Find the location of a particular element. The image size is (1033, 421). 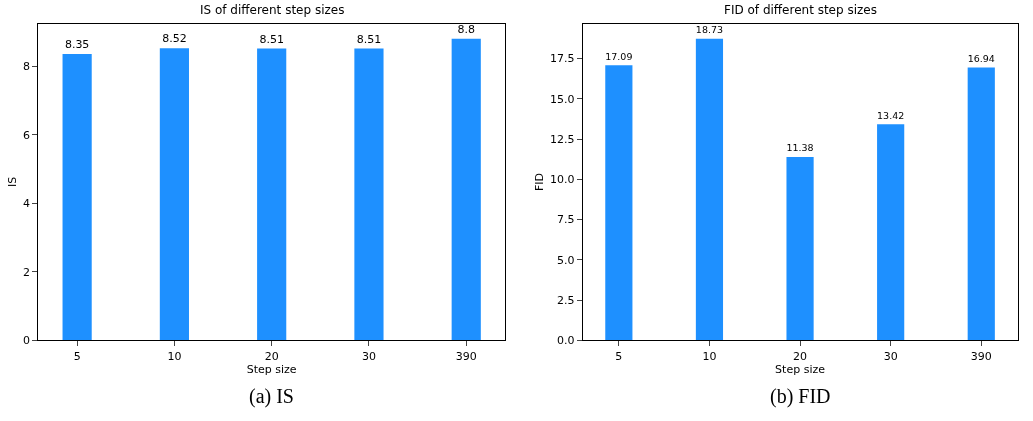

y-tick-label: 4 is located at coordinates (27, 204).